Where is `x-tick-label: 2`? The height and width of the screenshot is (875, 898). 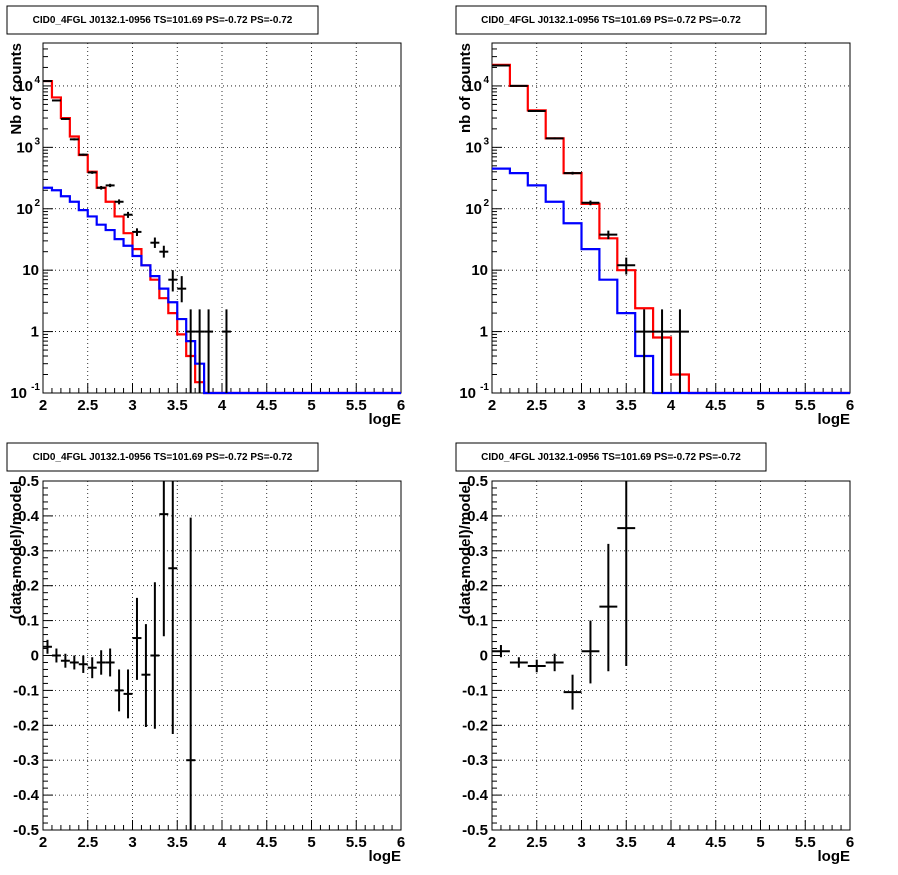 x-tick-label: 2 is located at coordinates (43, 842).